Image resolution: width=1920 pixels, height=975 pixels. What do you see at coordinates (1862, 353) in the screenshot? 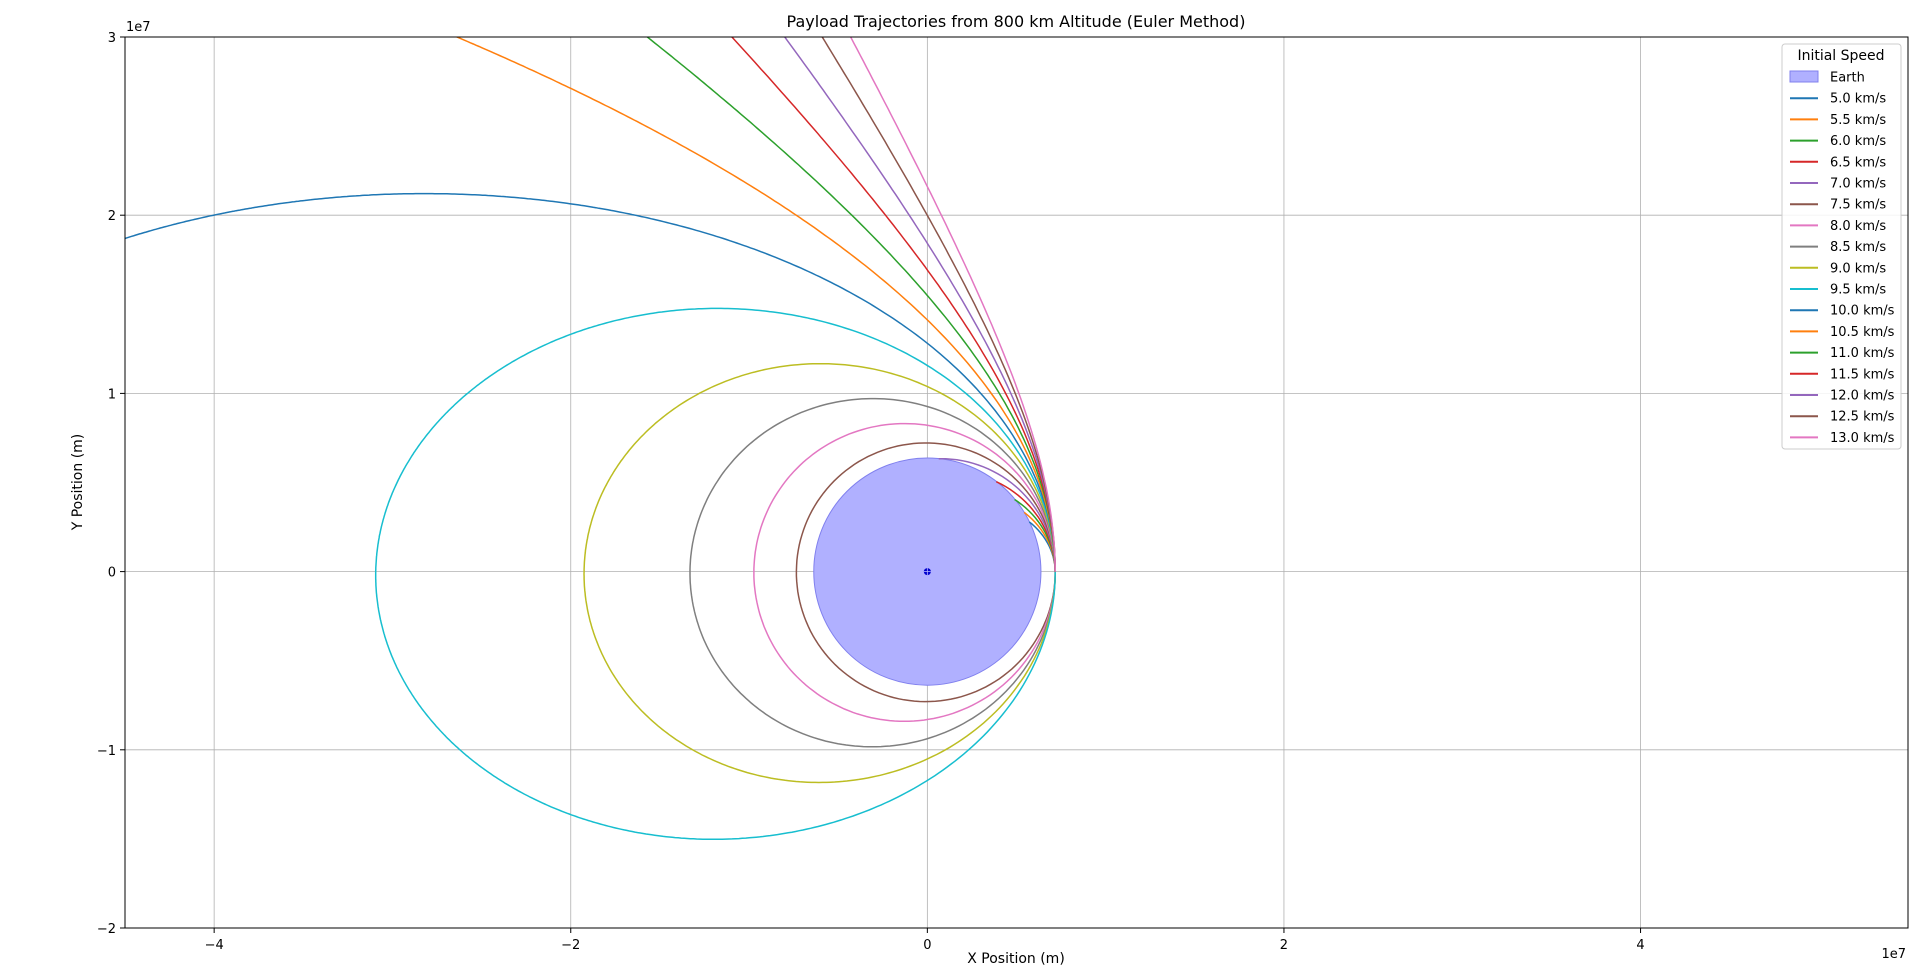
I see `legend-label: 11.0 km/s` at bounding box center [1862, 353].